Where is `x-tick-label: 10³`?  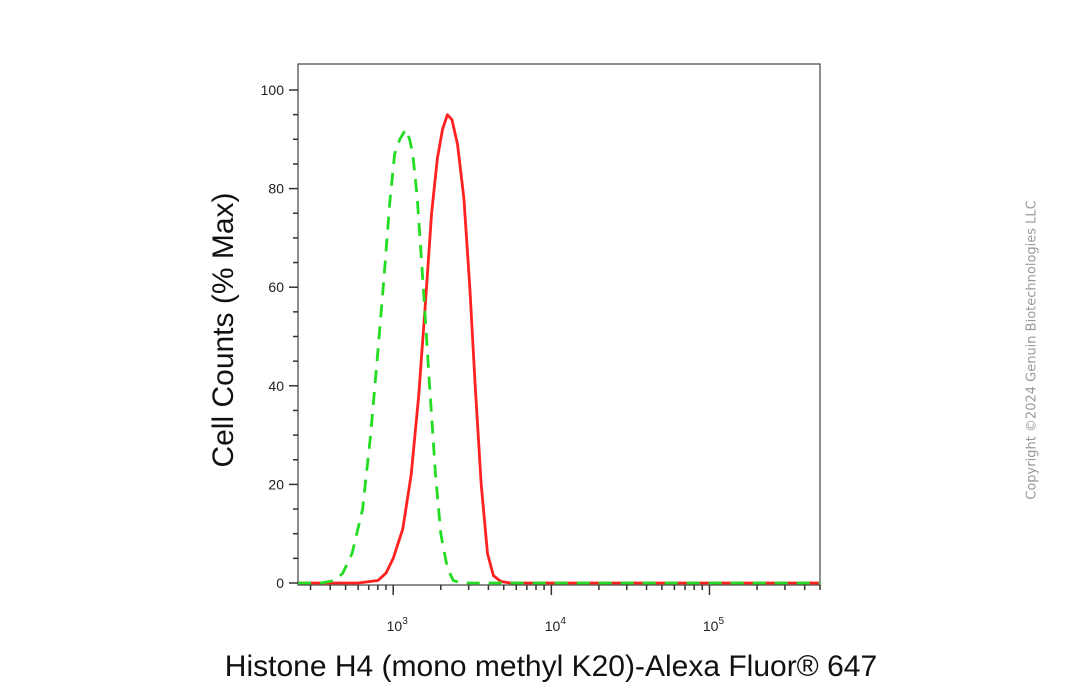 x-tick-label: 10³ is located at coordinates (398, 625).